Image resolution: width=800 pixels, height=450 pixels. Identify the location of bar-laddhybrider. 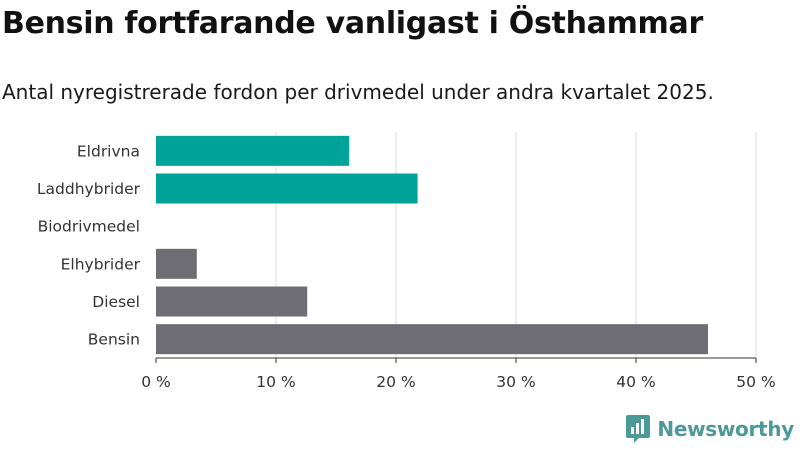
(287, 188).